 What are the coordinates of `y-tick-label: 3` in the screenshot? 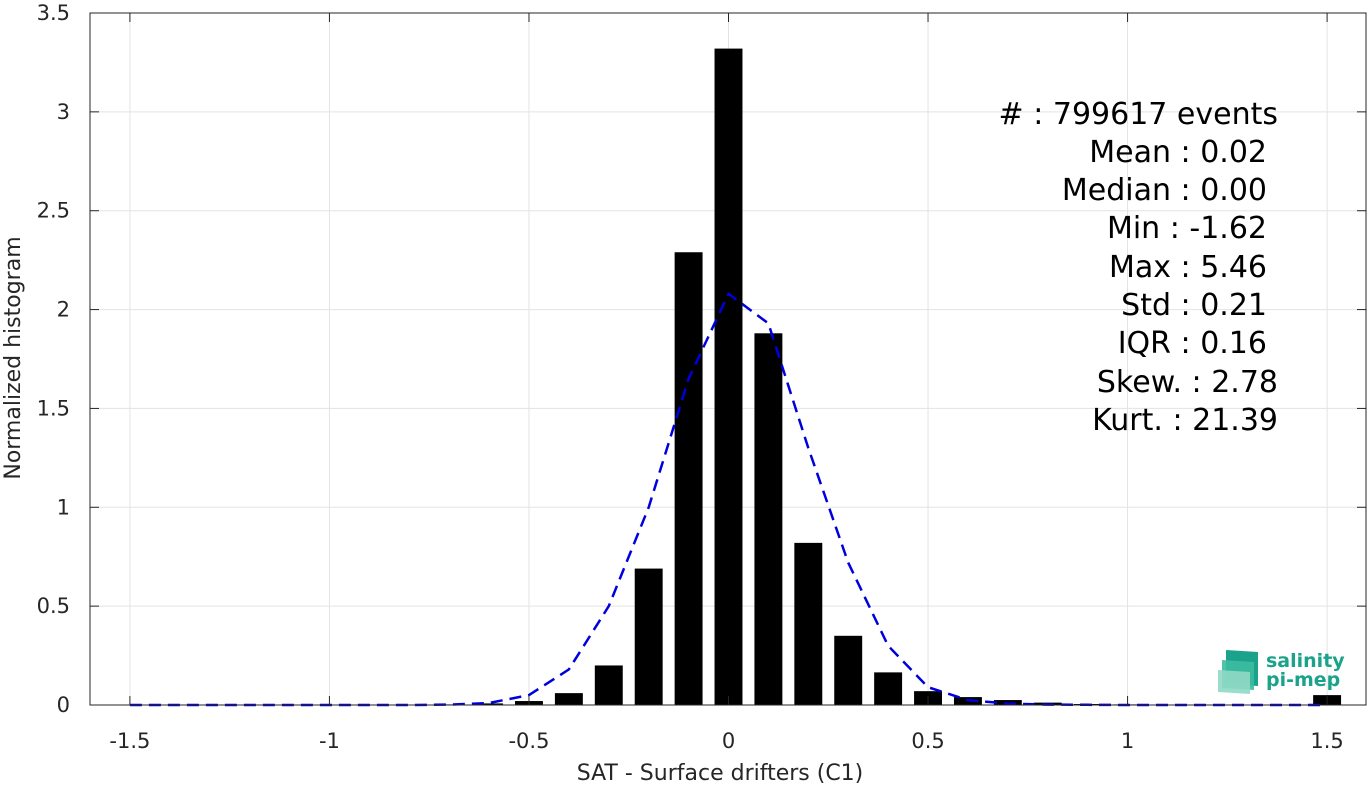 It's located at (63, 112).